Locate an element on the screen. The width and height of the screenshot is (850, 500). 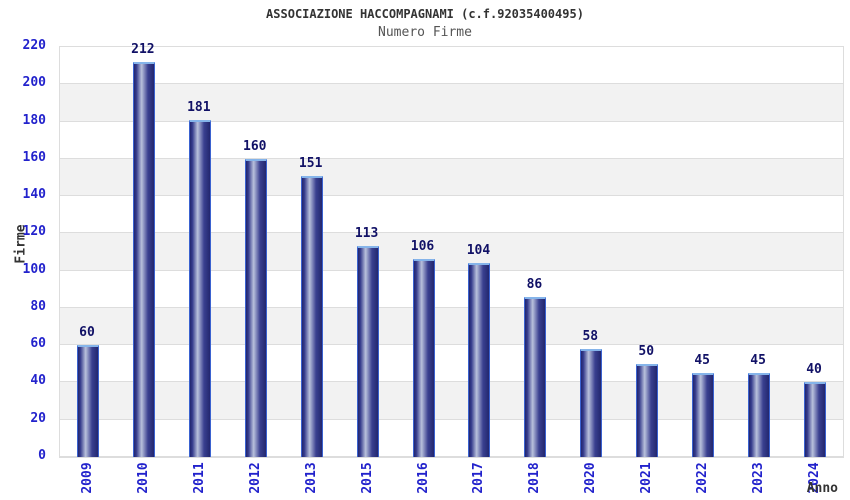
y-tick-label: 100 is located at coordinates (34, 269).